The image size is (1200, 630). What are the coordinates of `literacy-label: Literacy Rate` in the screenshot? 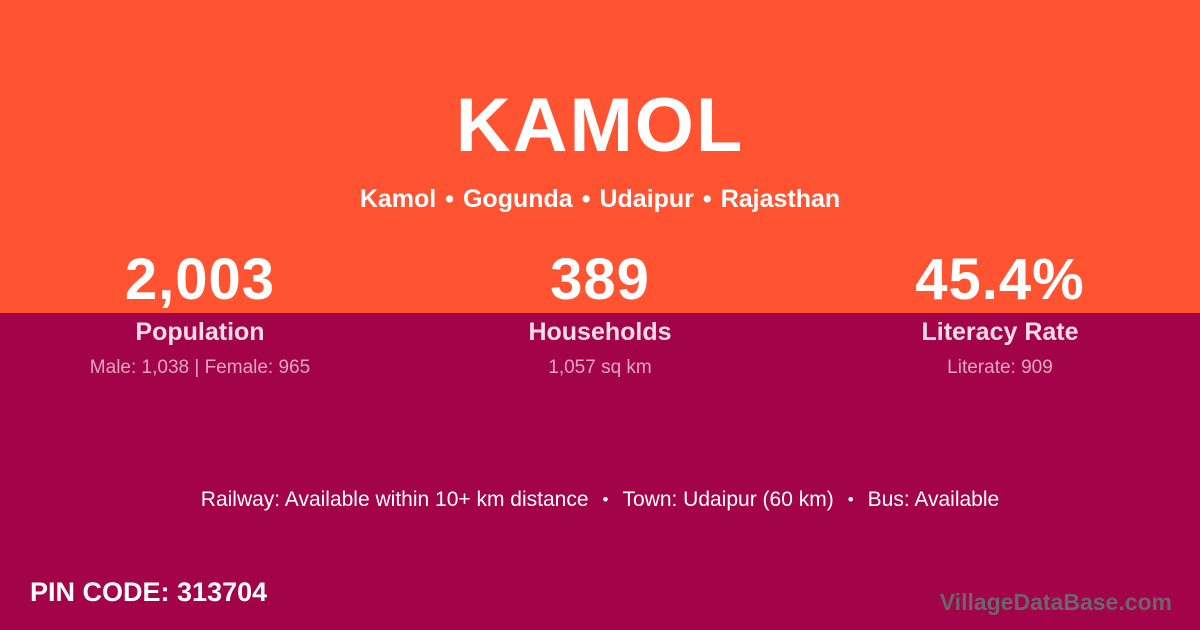 It's located at (1000, 332).